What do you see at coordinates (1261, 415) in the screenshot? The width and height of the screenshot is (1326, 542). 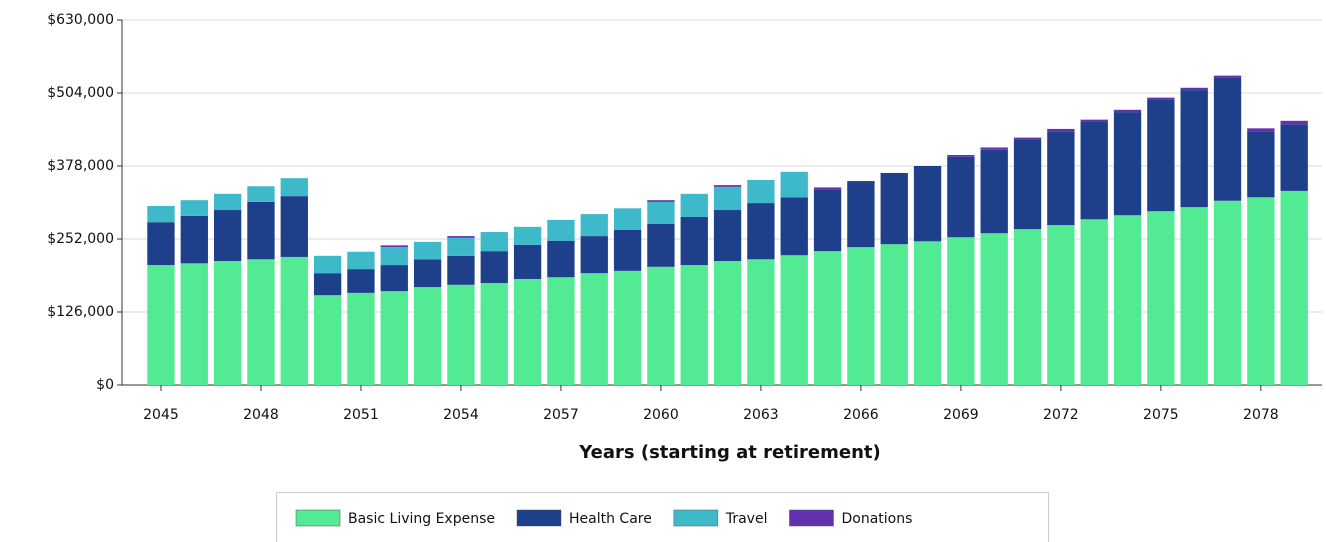 I see `x-tick-label: 2078` at bounding box center [1261, 415].